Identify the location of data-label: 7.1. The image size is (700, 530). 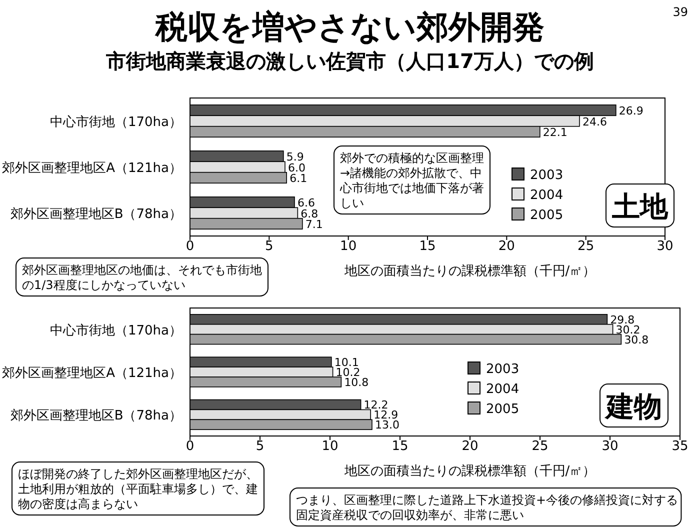
(314, 225).